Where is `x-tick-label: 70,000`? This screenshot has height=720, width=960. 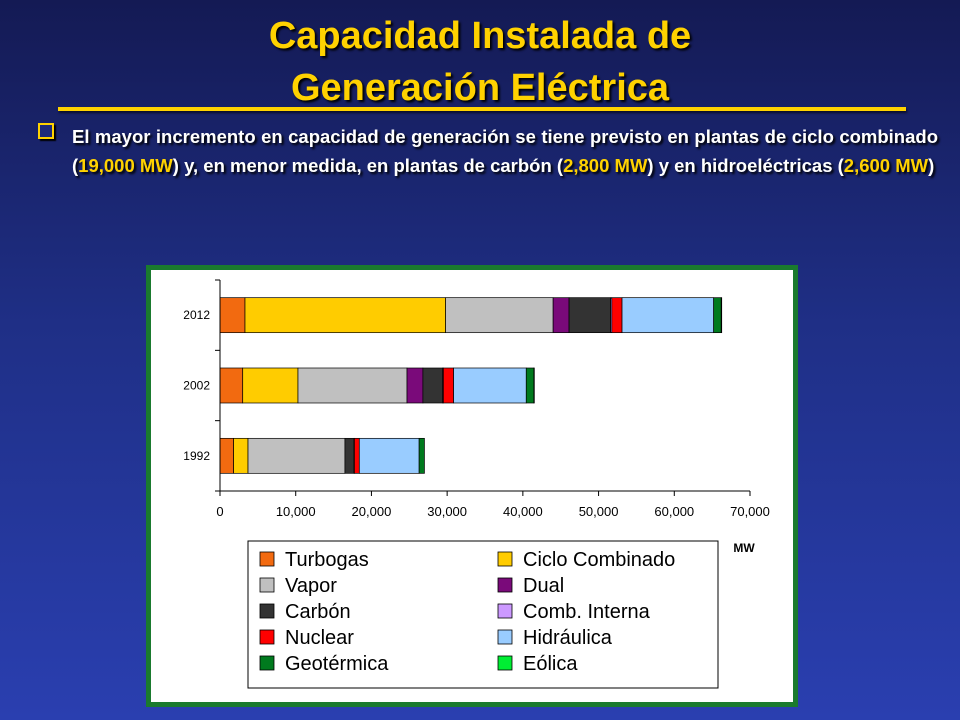 x-tick-label: 70,000 is located at coordinates (750, 511).